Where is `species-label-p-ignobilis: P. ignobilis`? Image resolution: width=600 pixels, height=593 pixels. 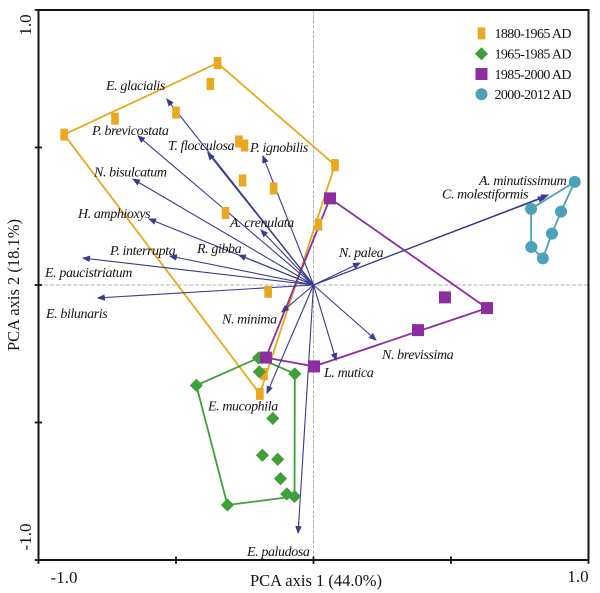
species-label-p-ignobilis: P. ignobilis is located at coordinates (279, 148).